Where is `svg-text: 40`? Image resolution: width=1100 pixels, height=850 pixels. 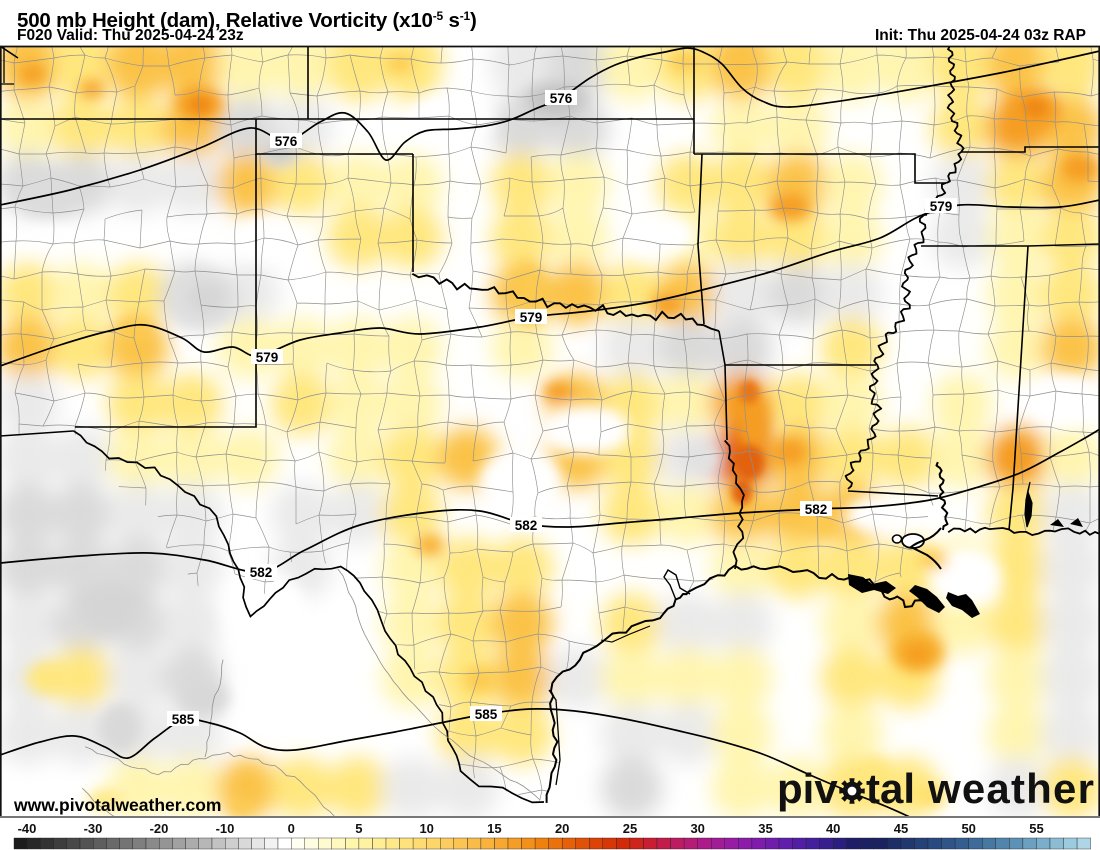
svg-text: 40 is located at coordinates (833, 828).